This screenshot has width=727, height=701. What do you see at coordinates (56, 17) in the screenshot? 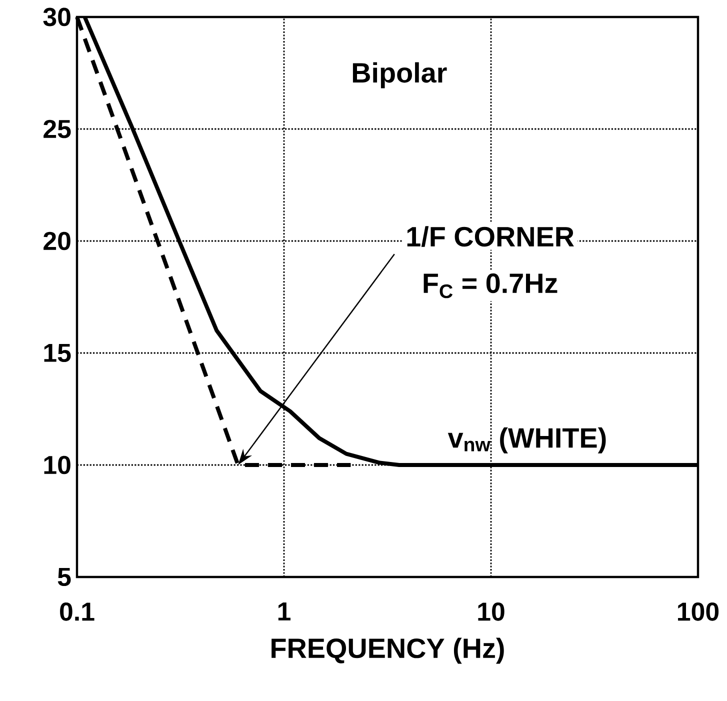
I see `y-tick-label: 30` at bounding box center [56, 17].